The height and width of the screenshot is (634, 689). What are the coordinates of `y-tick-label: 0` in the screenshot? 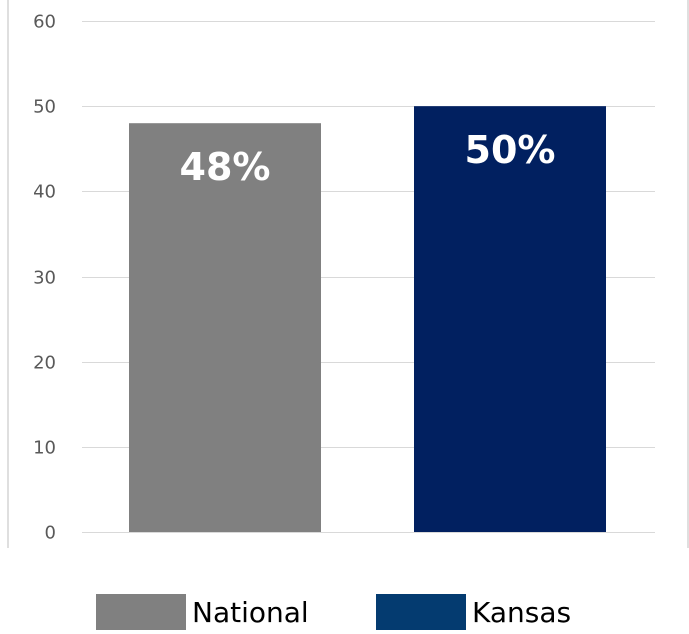 It's located at (50, 533).